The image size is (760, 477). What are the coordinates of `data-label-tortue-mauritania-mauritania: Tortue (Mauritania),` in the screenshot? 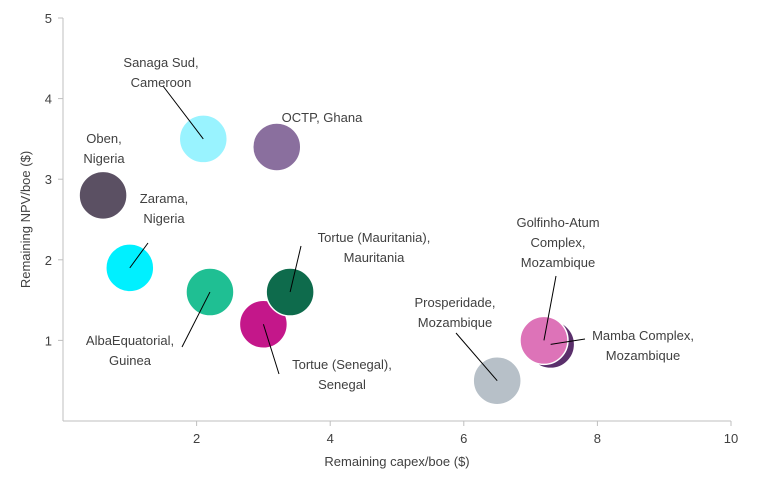 It's located at (374, 237).